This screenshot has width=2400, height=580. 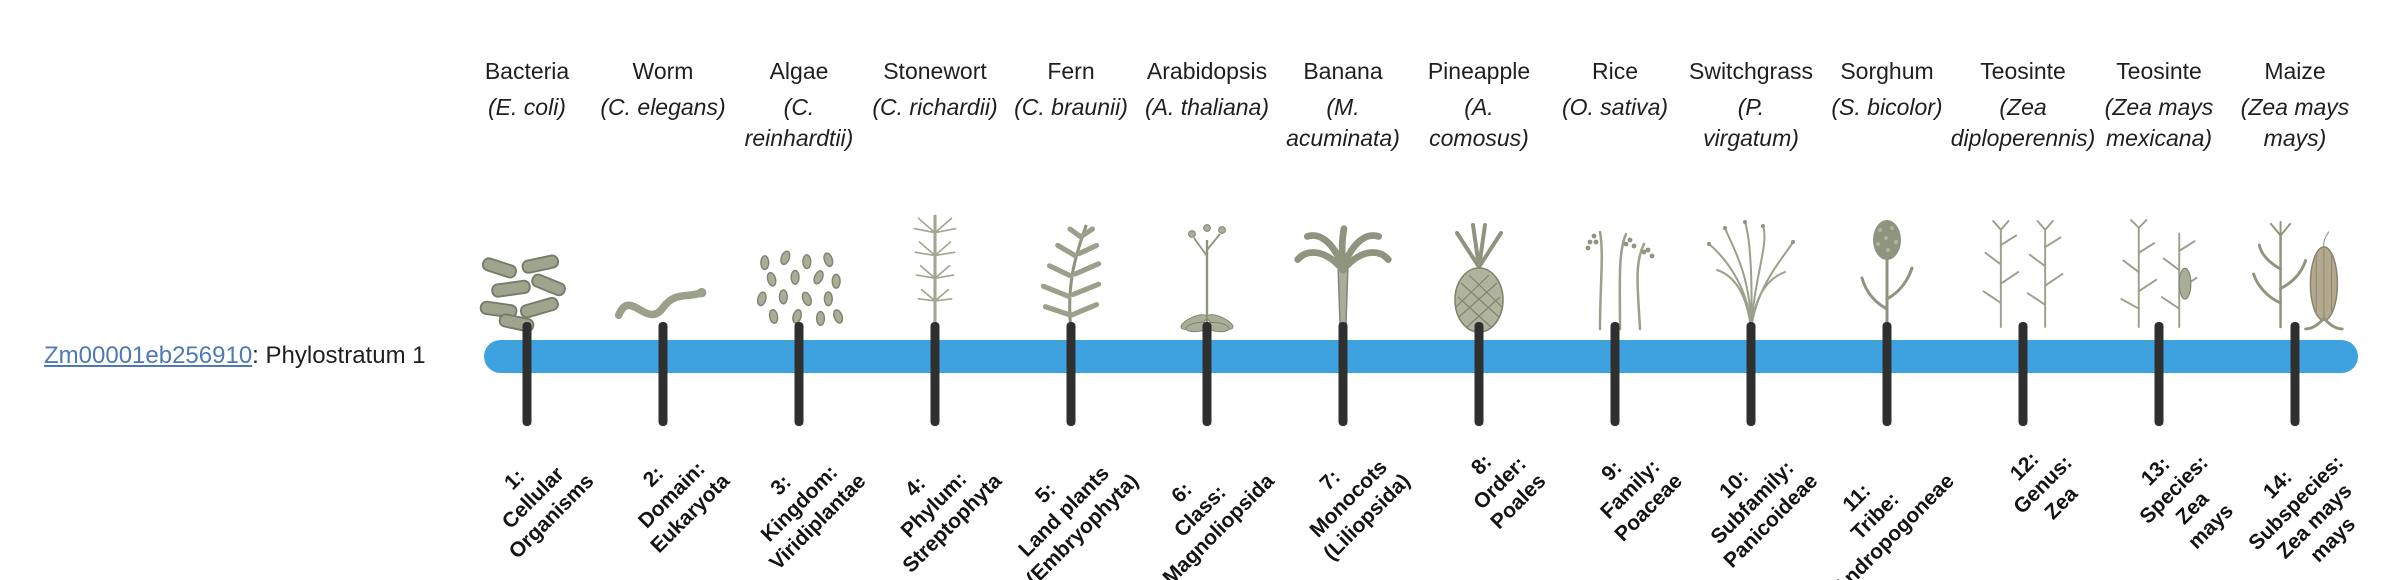 What do you see at coordinates (1360, 510) in the screenshot?
I see `phylostratum-rank-label: 7: Monocots (Liliopsida)` at bounding box center [1360, 510].